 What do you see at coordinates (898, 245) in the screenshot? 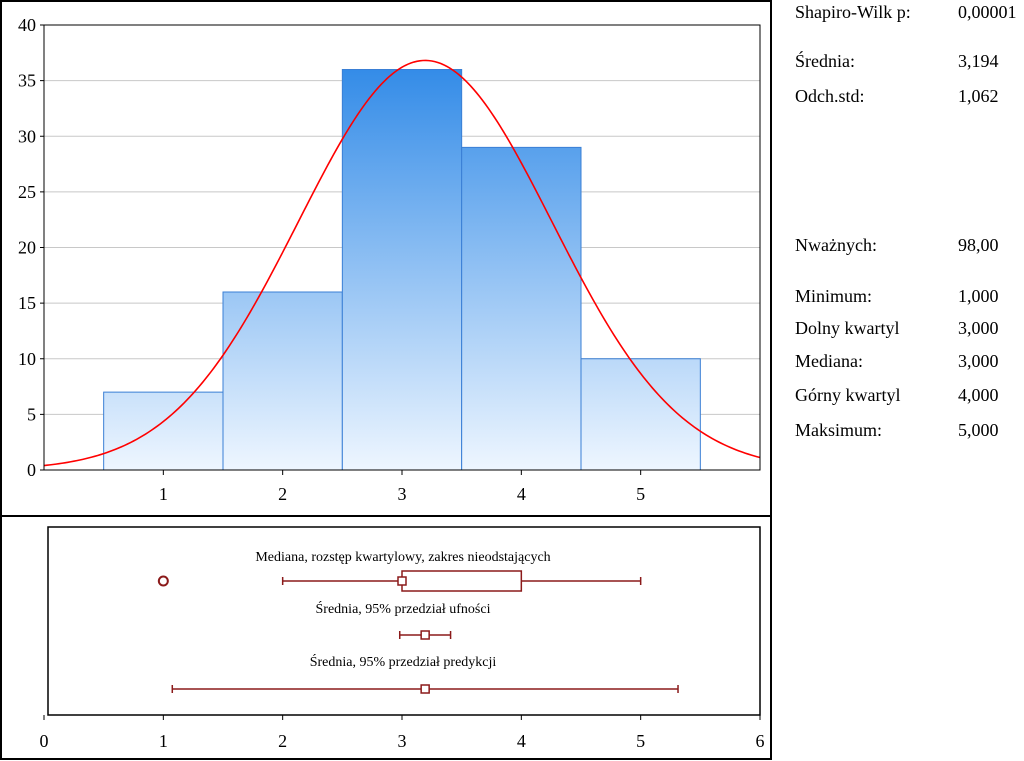
I see `stat-valid-n: Nważnych: 98,00` at bounding box center [898, 245].